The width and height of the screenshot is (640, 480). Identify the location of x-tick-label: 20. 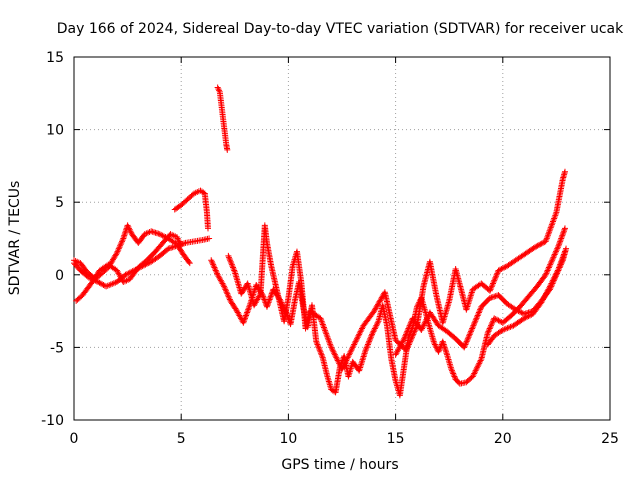
(503, 439).